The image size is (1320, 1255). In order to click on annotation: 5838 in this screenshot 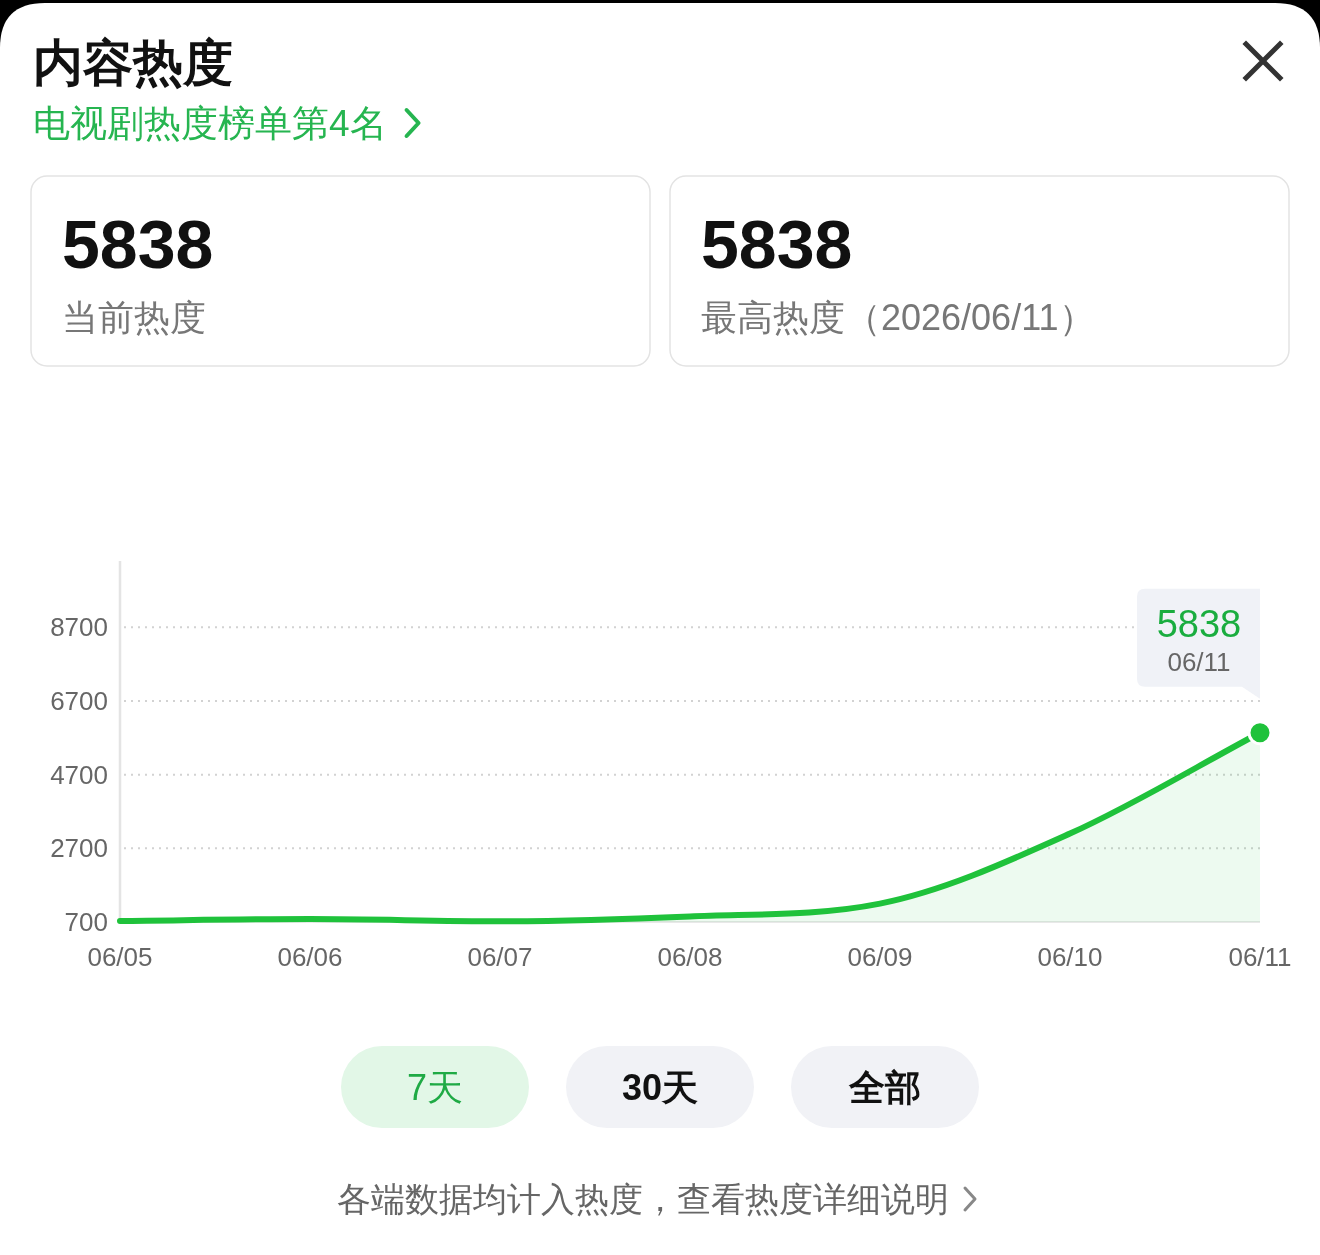, I will do `click(1199, 623)`.